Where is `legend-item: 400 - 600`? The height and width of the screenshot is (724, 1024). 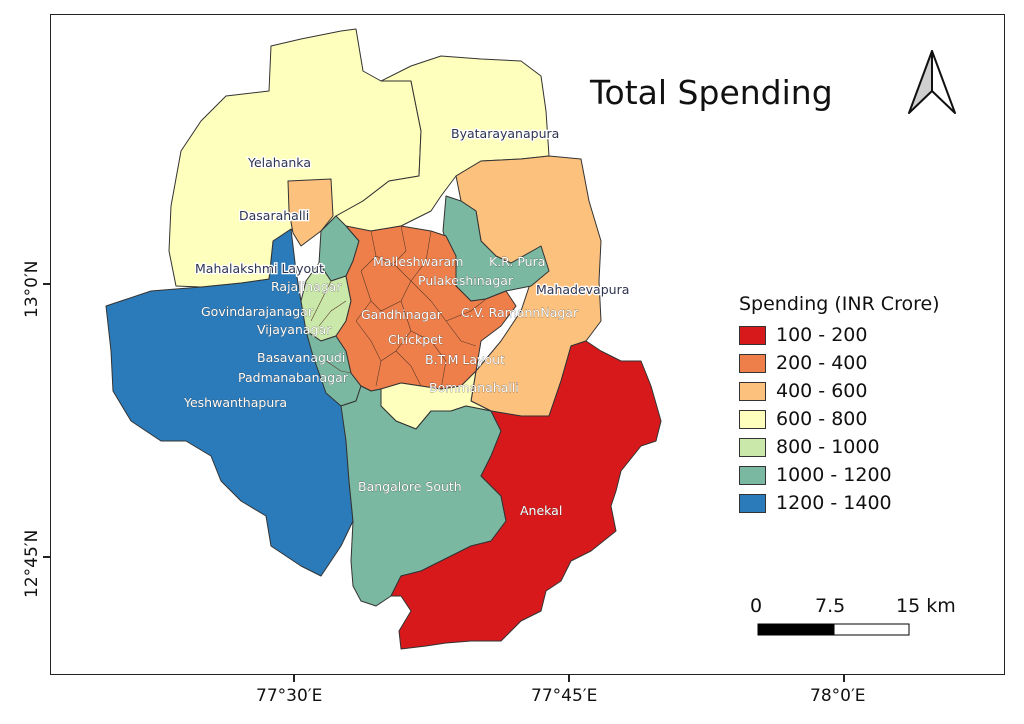
legend-item: 400 - 600 is located at coordinates (839, 391).